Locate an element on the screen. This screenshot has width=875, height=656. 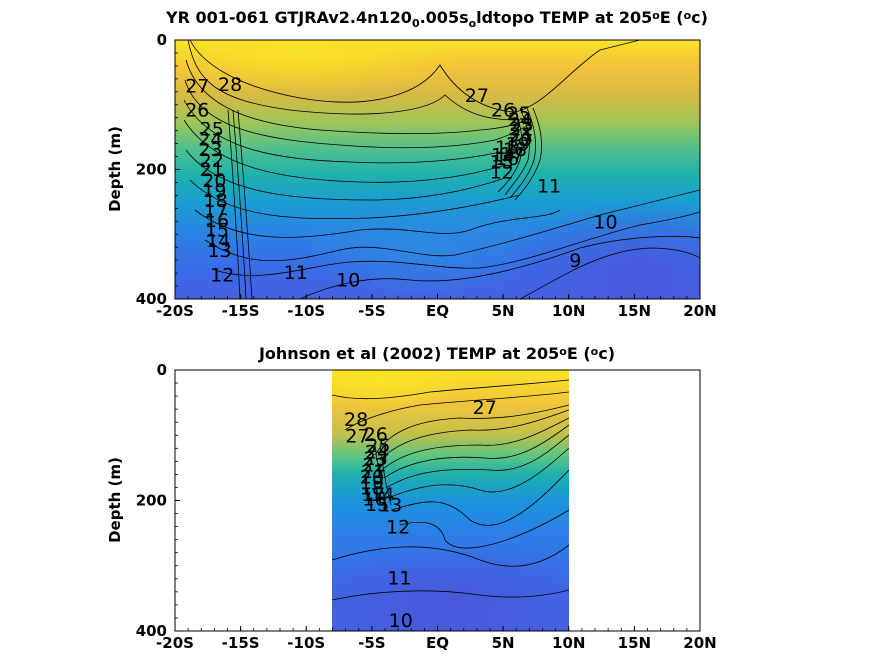
bottom-y-tick-label: 0 is located at coordinates (162, 370).